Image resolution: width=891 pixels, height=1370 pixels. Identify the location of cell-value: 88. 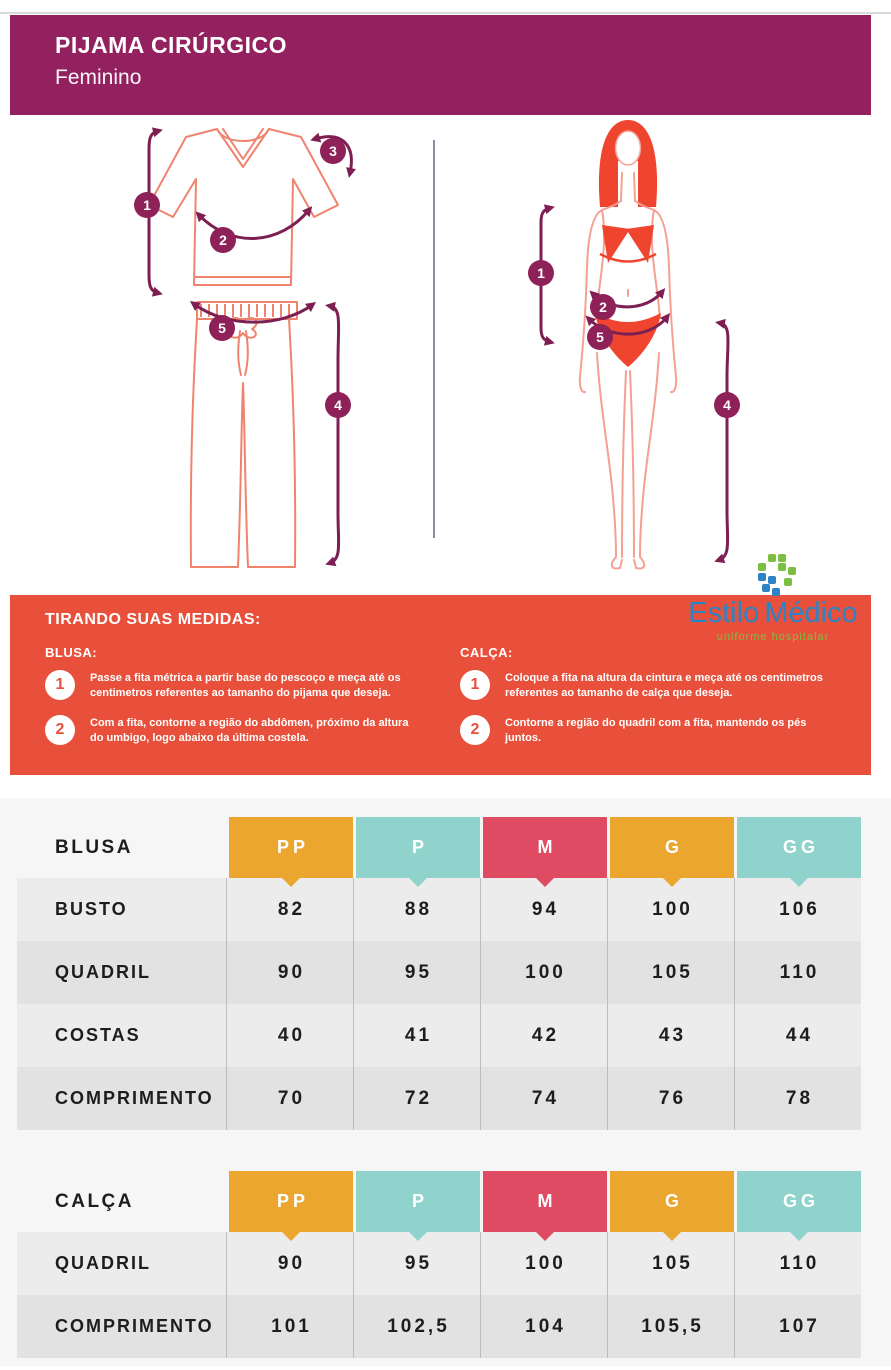
(416, 909).